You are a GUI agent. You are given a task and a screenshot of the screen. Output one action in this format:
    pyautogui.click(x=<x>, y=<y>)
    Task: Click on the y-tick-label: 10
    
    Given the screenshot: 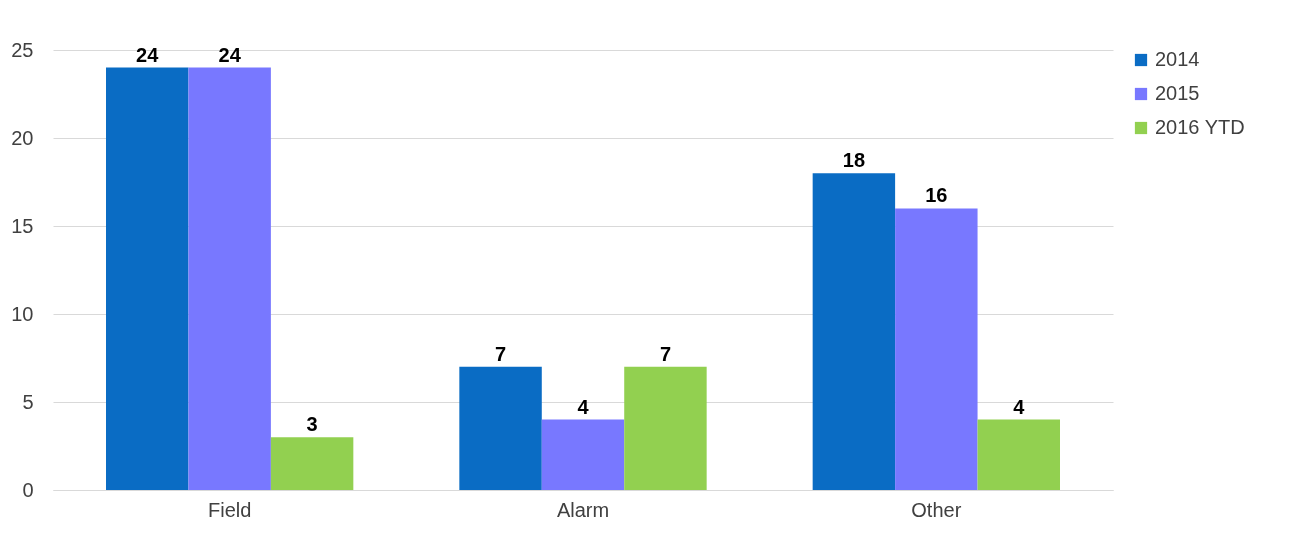 What is the action you would take?
    pyautogui.click(x=22, y=313)
    